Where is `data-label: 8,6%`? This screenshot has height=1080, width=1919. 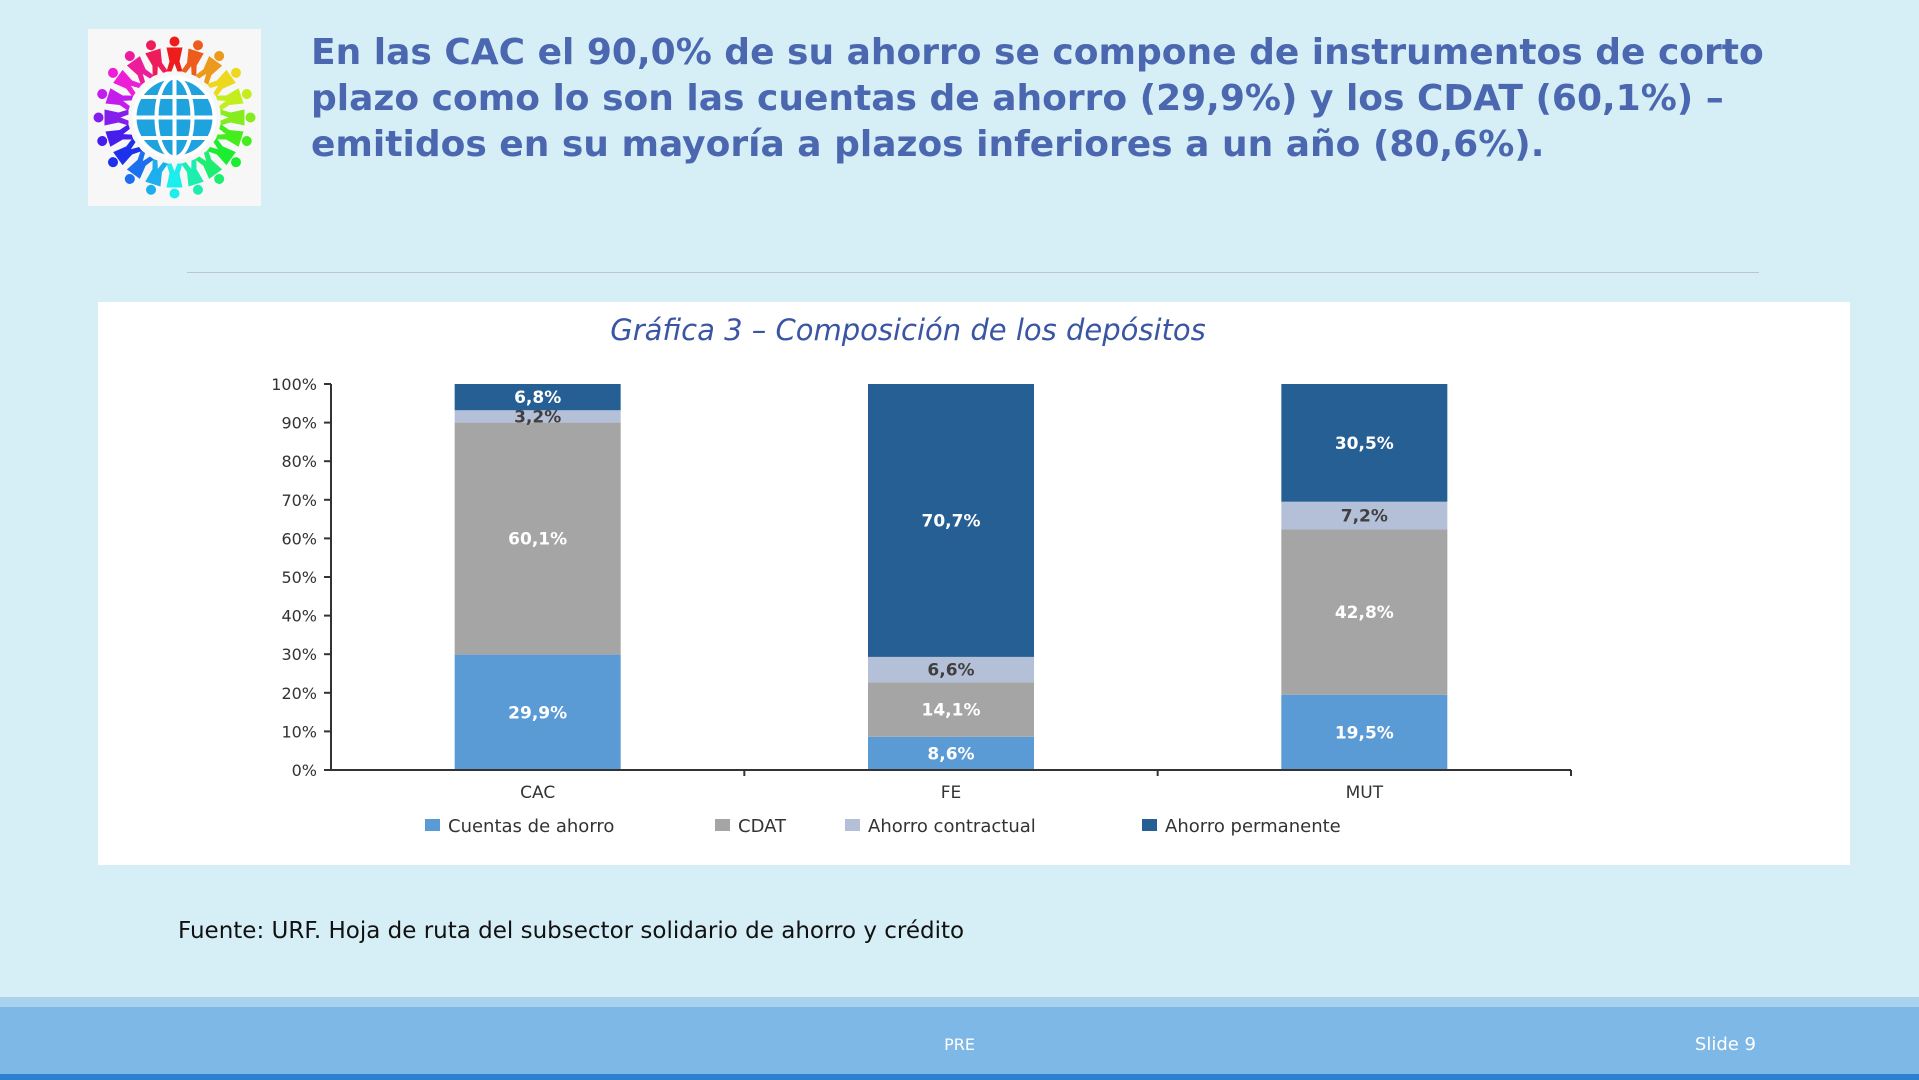 data-label: 8,6% is located at coordinates (950, 754).